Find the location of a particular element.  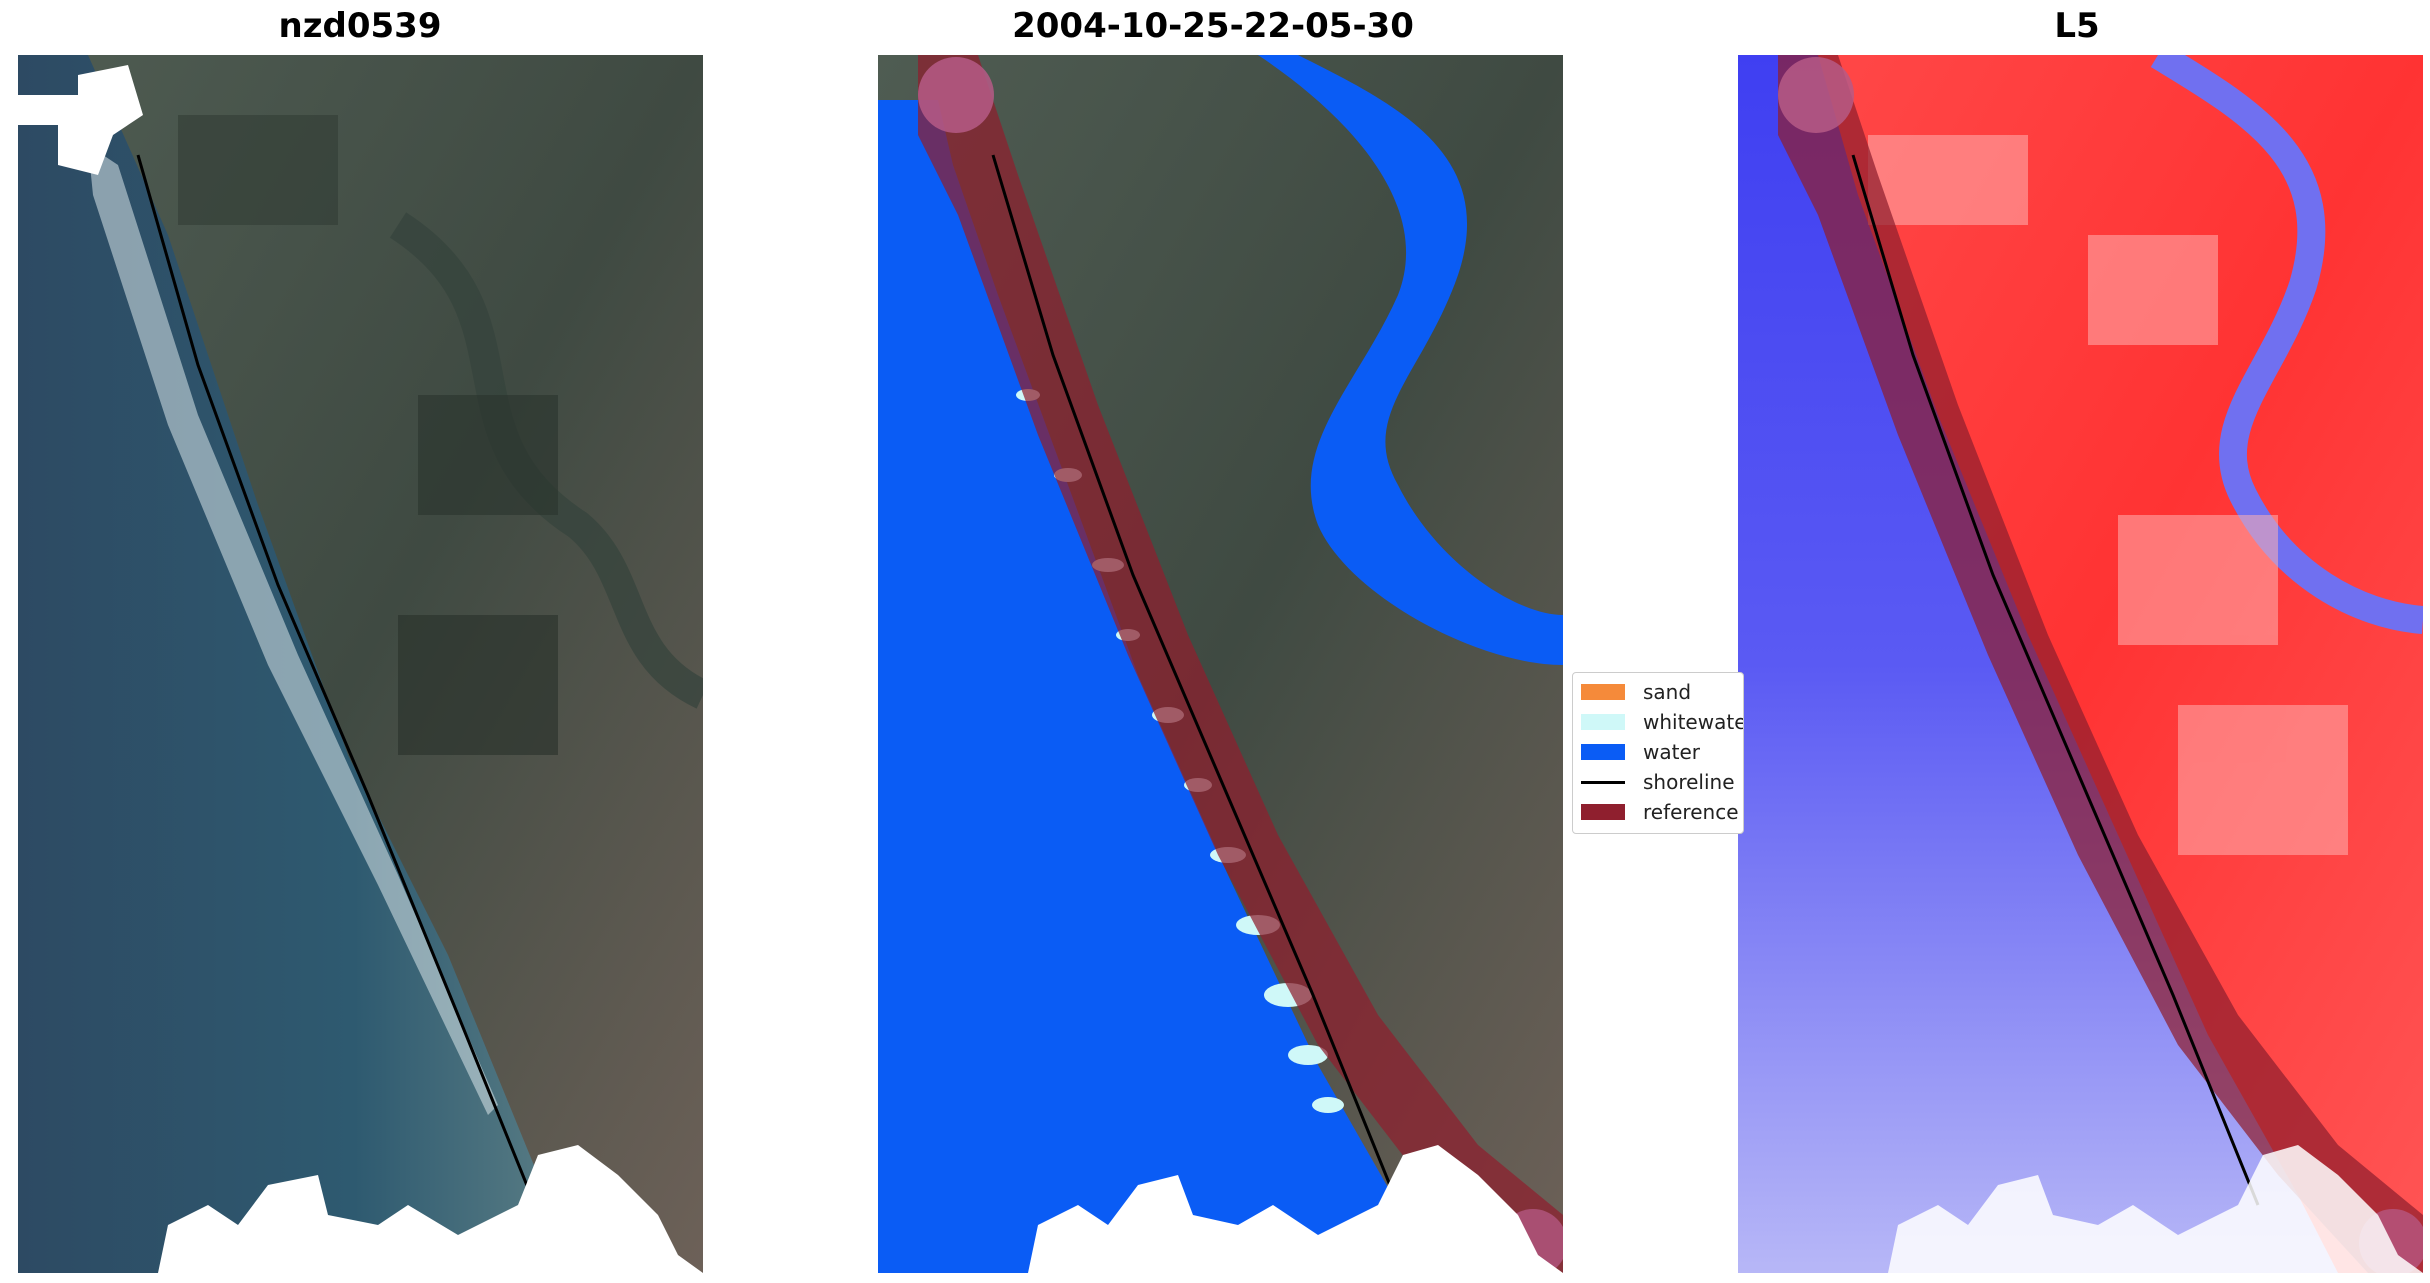

water-class-river is located at coordinates (1410, 360).